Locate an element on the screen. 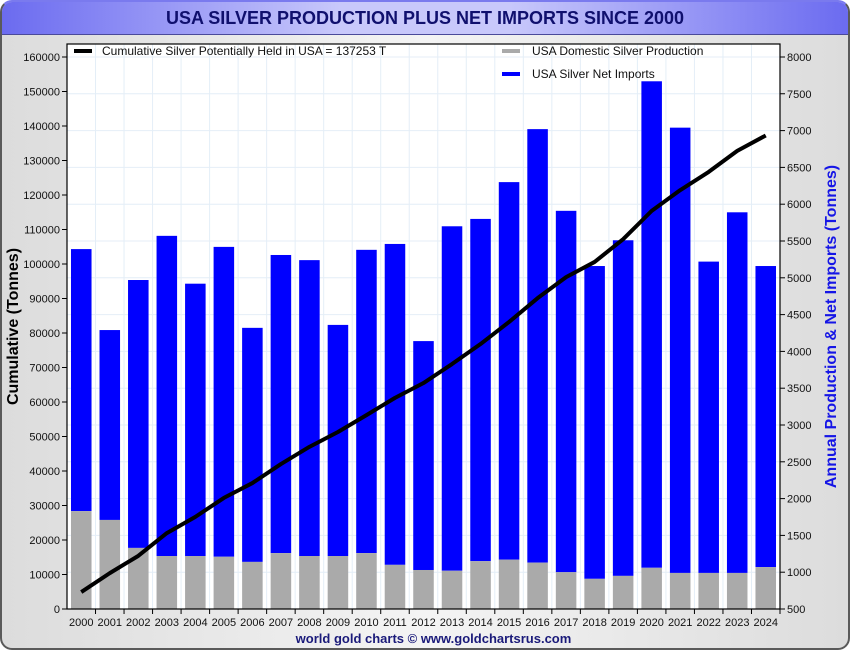 The image size is (850, 650). legend-swatch-cumulative is located at coordinates (83, 51).